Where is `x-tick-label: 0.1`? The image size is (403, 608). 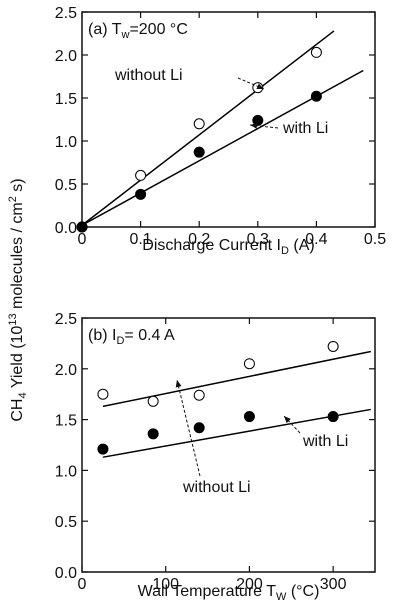
x-tick-label: 0.1 is located at coordinates (140, 239).